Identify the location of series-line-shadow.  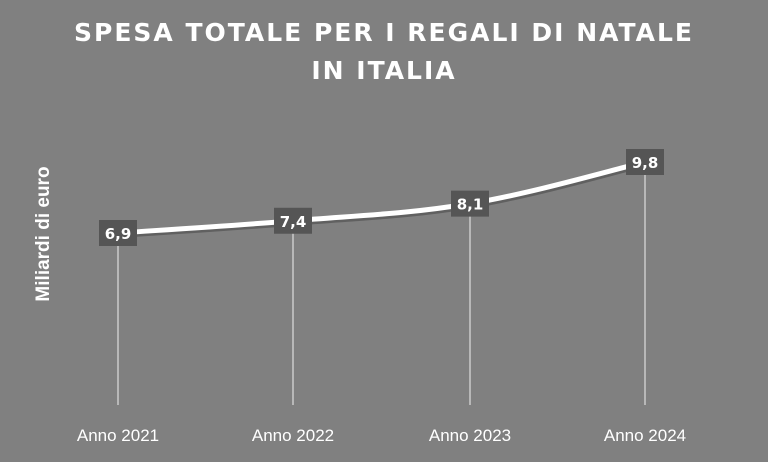
(382, 199).